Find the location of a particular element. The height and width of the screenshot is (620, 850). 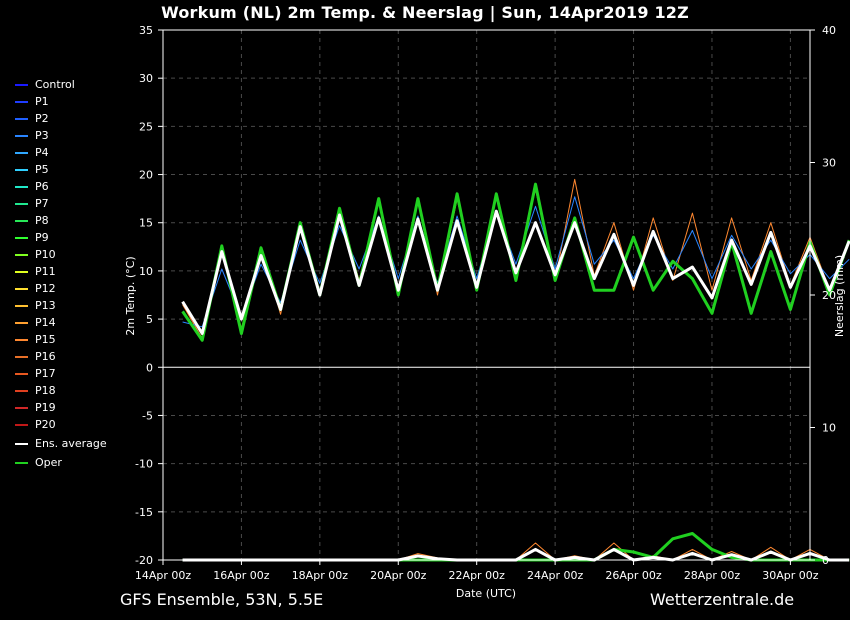

y-tick-label: 0 is located at coordinates (149, 367).